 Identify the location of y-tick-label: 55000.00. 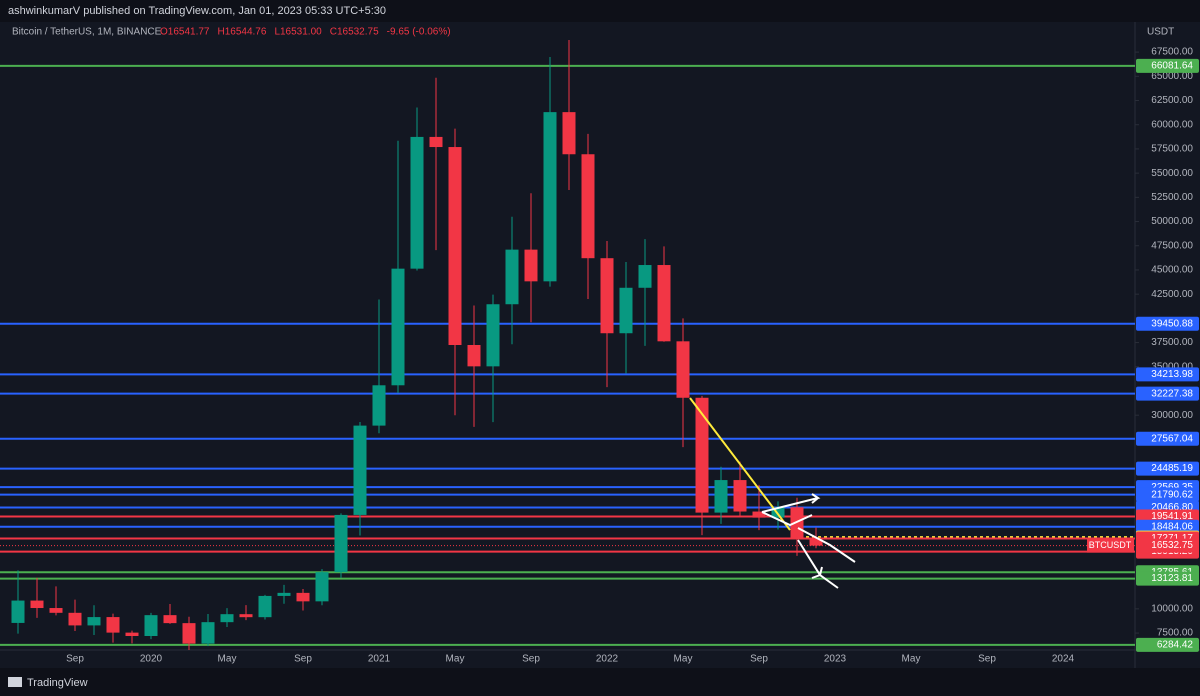
(1172, 173).